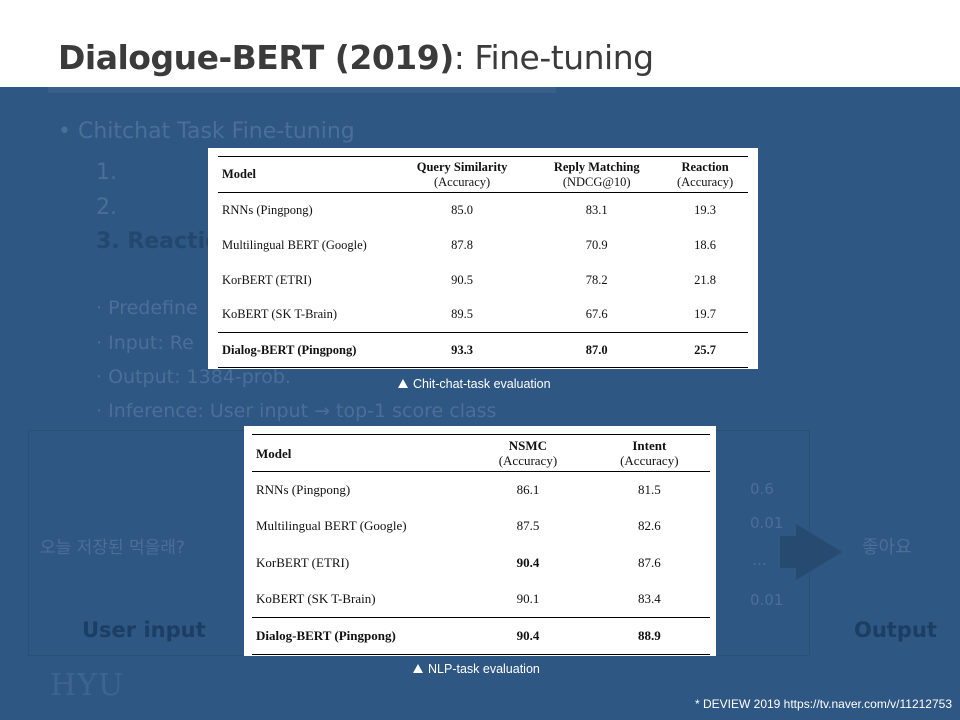 The image size is (960, 720). I want to click on bg-output-label: Output, so click(895, 630).